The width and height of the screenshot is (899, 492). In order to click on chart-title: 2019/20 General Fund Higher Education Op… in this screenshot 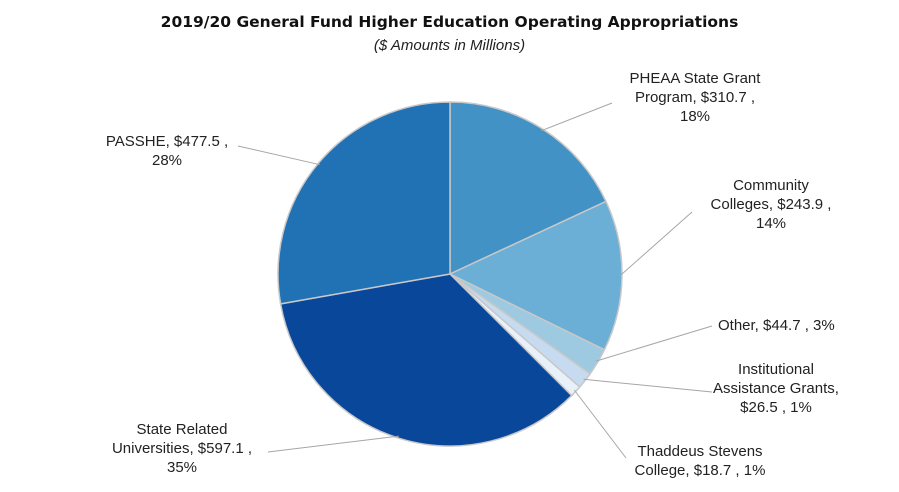, I will do `click(449, 22)`.